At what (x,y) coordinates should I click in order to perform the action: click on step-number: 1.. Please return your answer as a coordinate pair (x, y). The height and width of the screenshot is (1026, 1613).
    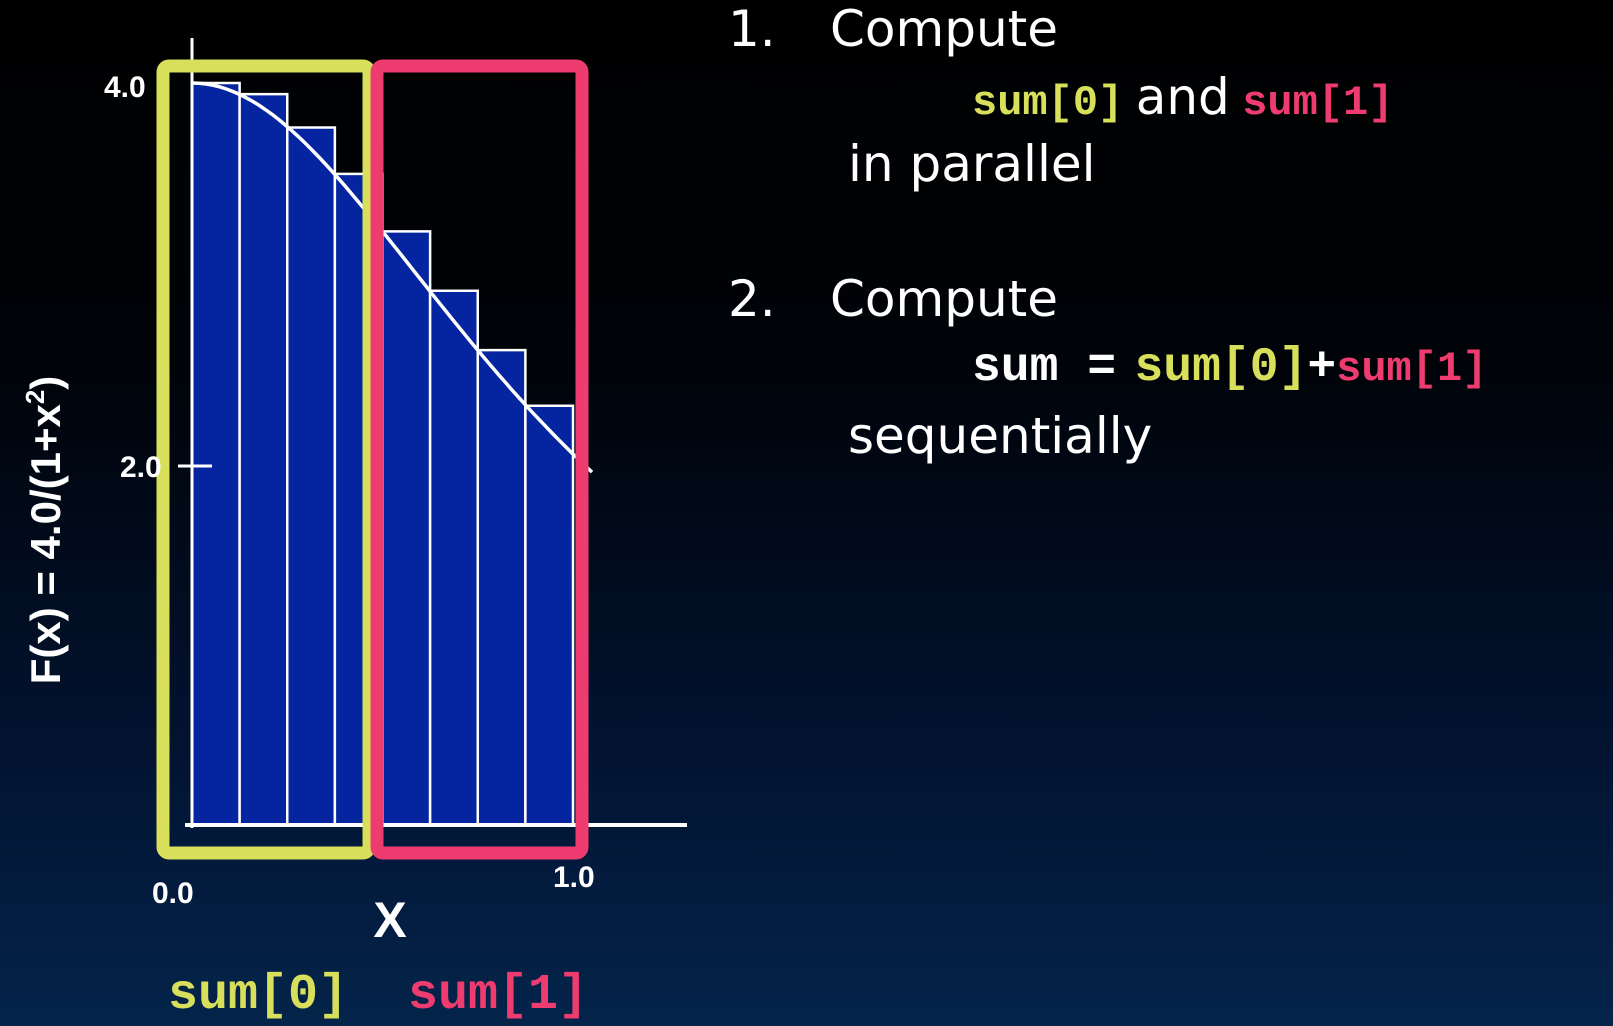
    Looking at the image, I should click on (752, 29).